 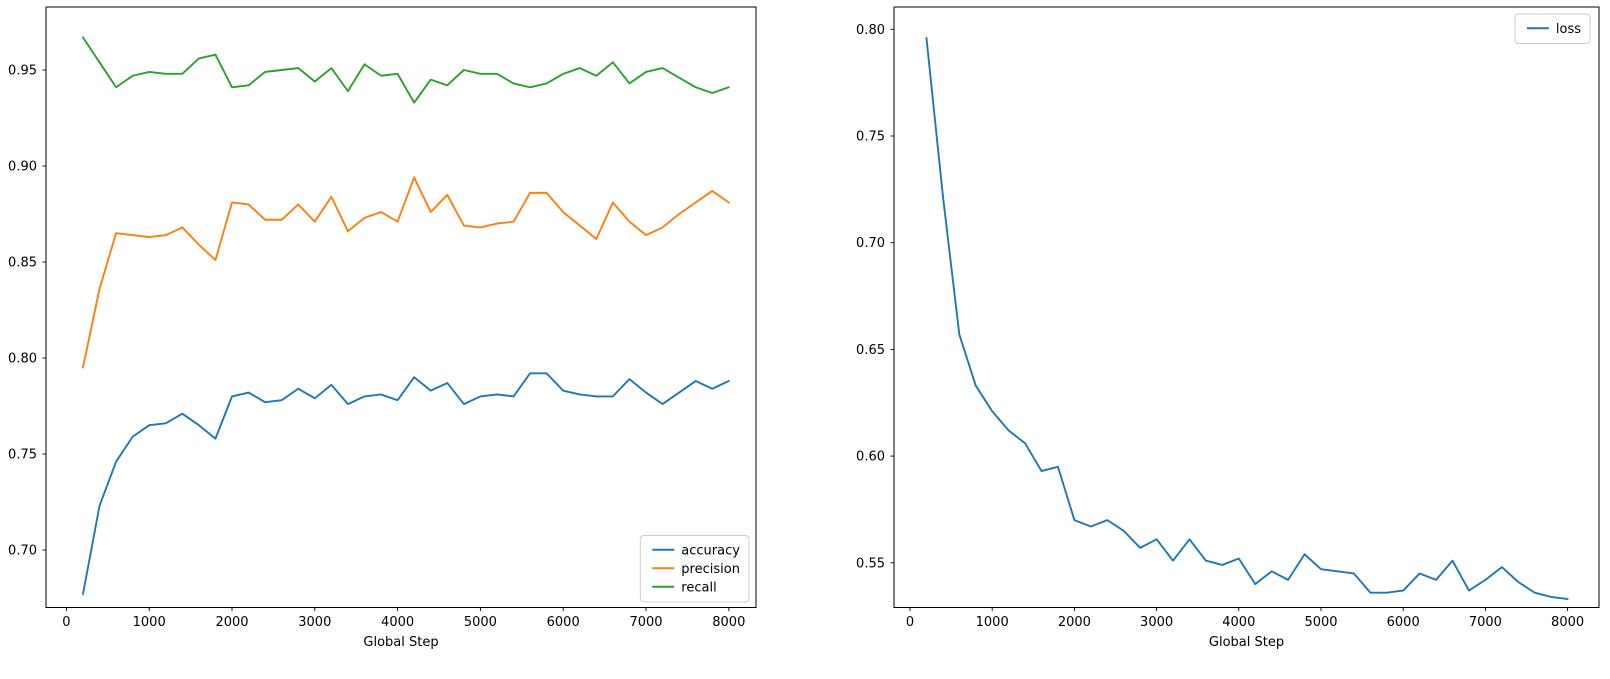 I want to click on legend-entry-precision: precision, so click(x=696, y=569).